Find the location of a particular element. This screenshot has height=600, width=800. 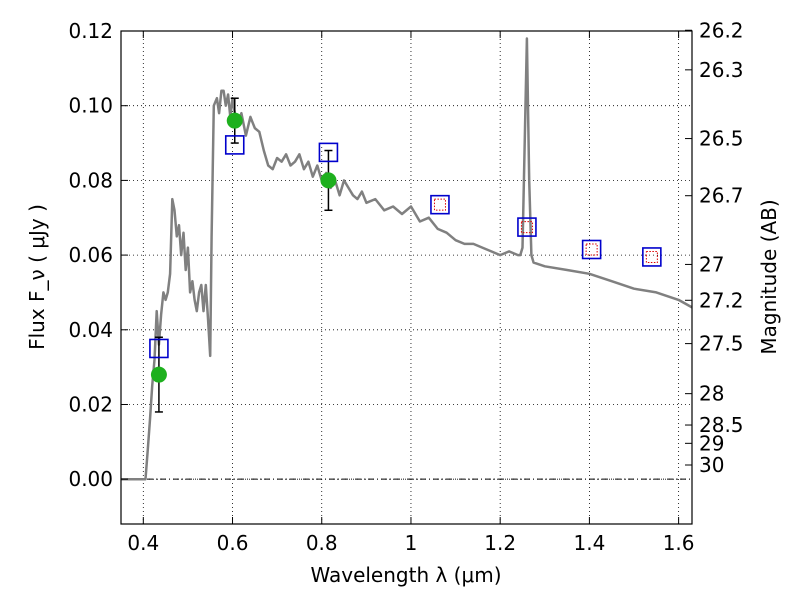

x-tick-label: 0.4 is located at coordinates (143, 543).